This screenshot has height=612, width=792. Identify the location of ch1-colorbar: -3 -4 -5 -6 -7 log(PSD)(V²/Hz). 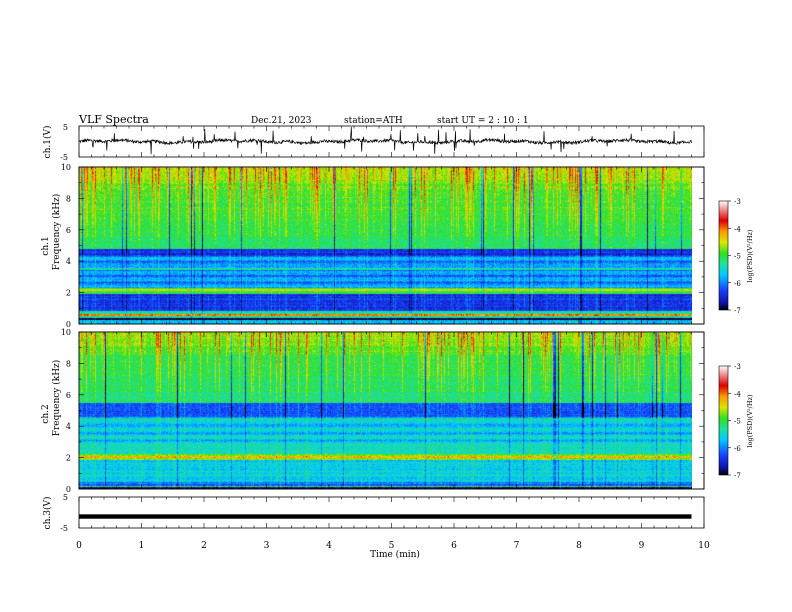
(736, 256).